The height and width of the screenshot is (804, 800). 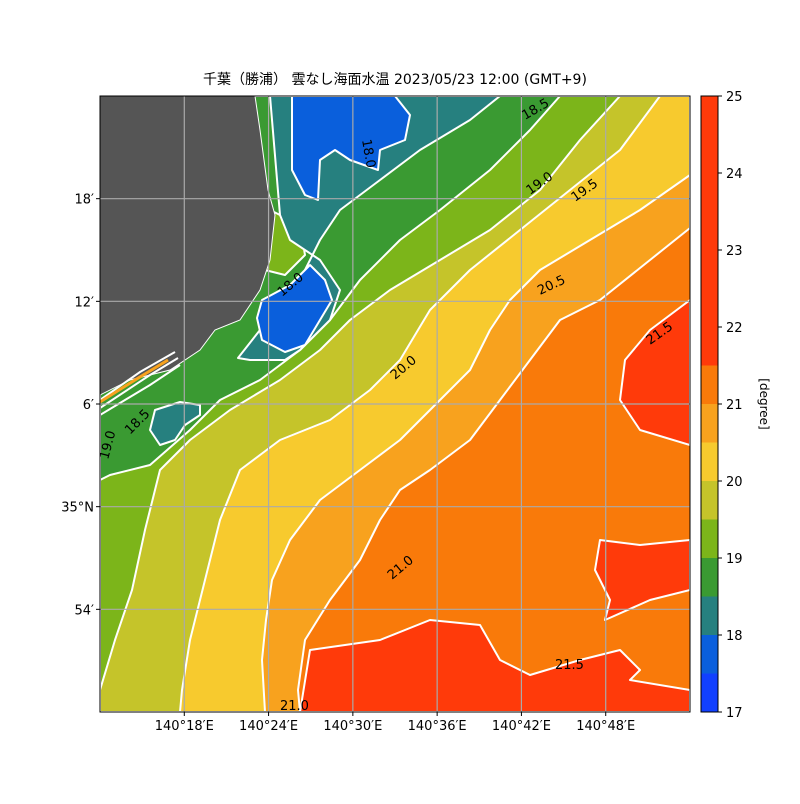 I want to click on contour-label: 21.5, so click(x=569, y=665).